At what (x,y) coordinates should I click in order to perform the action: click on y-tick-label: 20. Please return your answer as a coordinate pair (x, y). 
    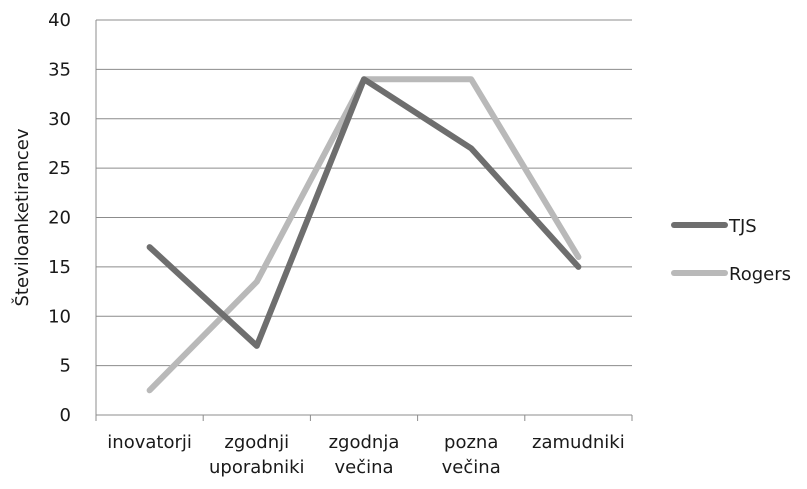
    Looking at the image, I should click on (59, 218).